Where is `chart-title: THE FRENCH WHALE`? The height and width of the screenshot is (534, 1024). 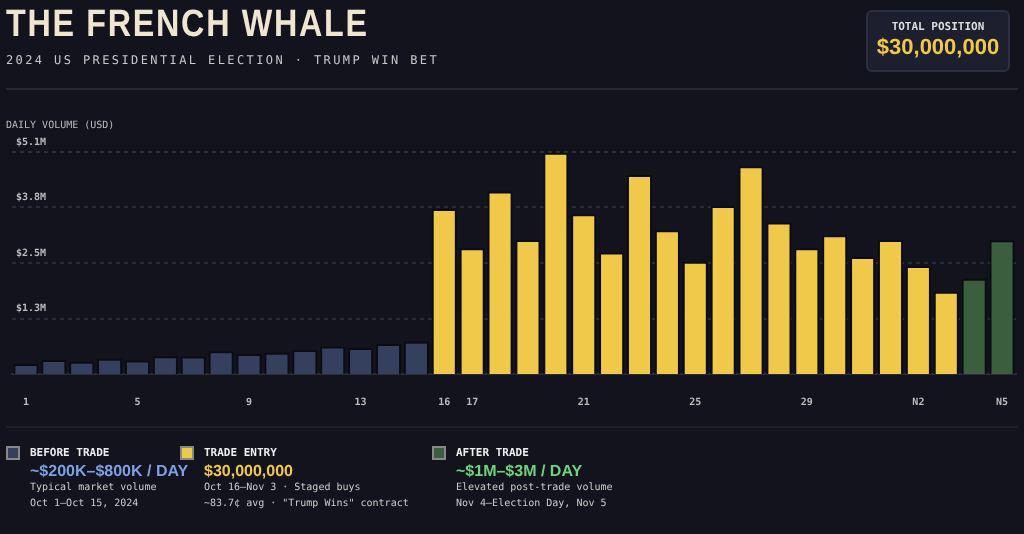
chart-title: THE FRENCH WHALE is located at coordinates (187, 26).